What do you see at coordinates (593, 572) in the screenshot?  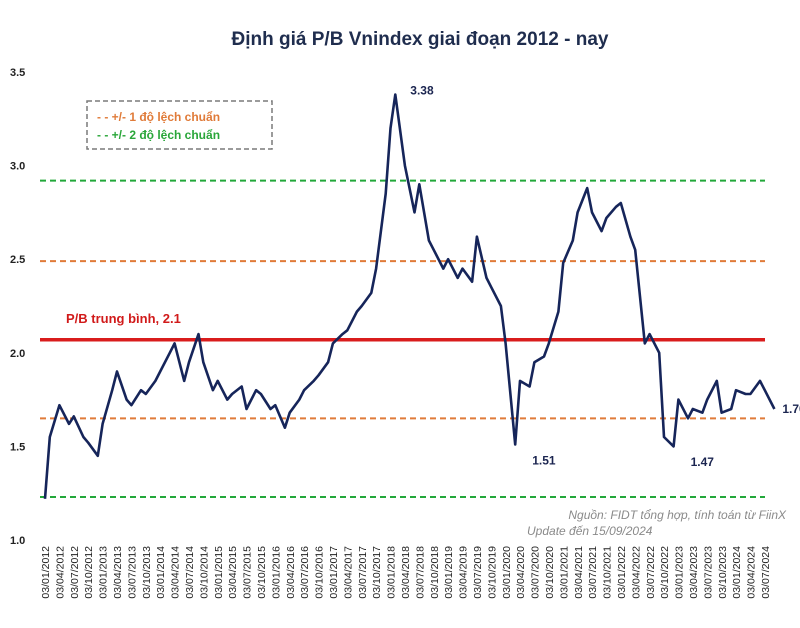 I see `x-tick-label: 03/07/2021` at bounding box center [593, 572].